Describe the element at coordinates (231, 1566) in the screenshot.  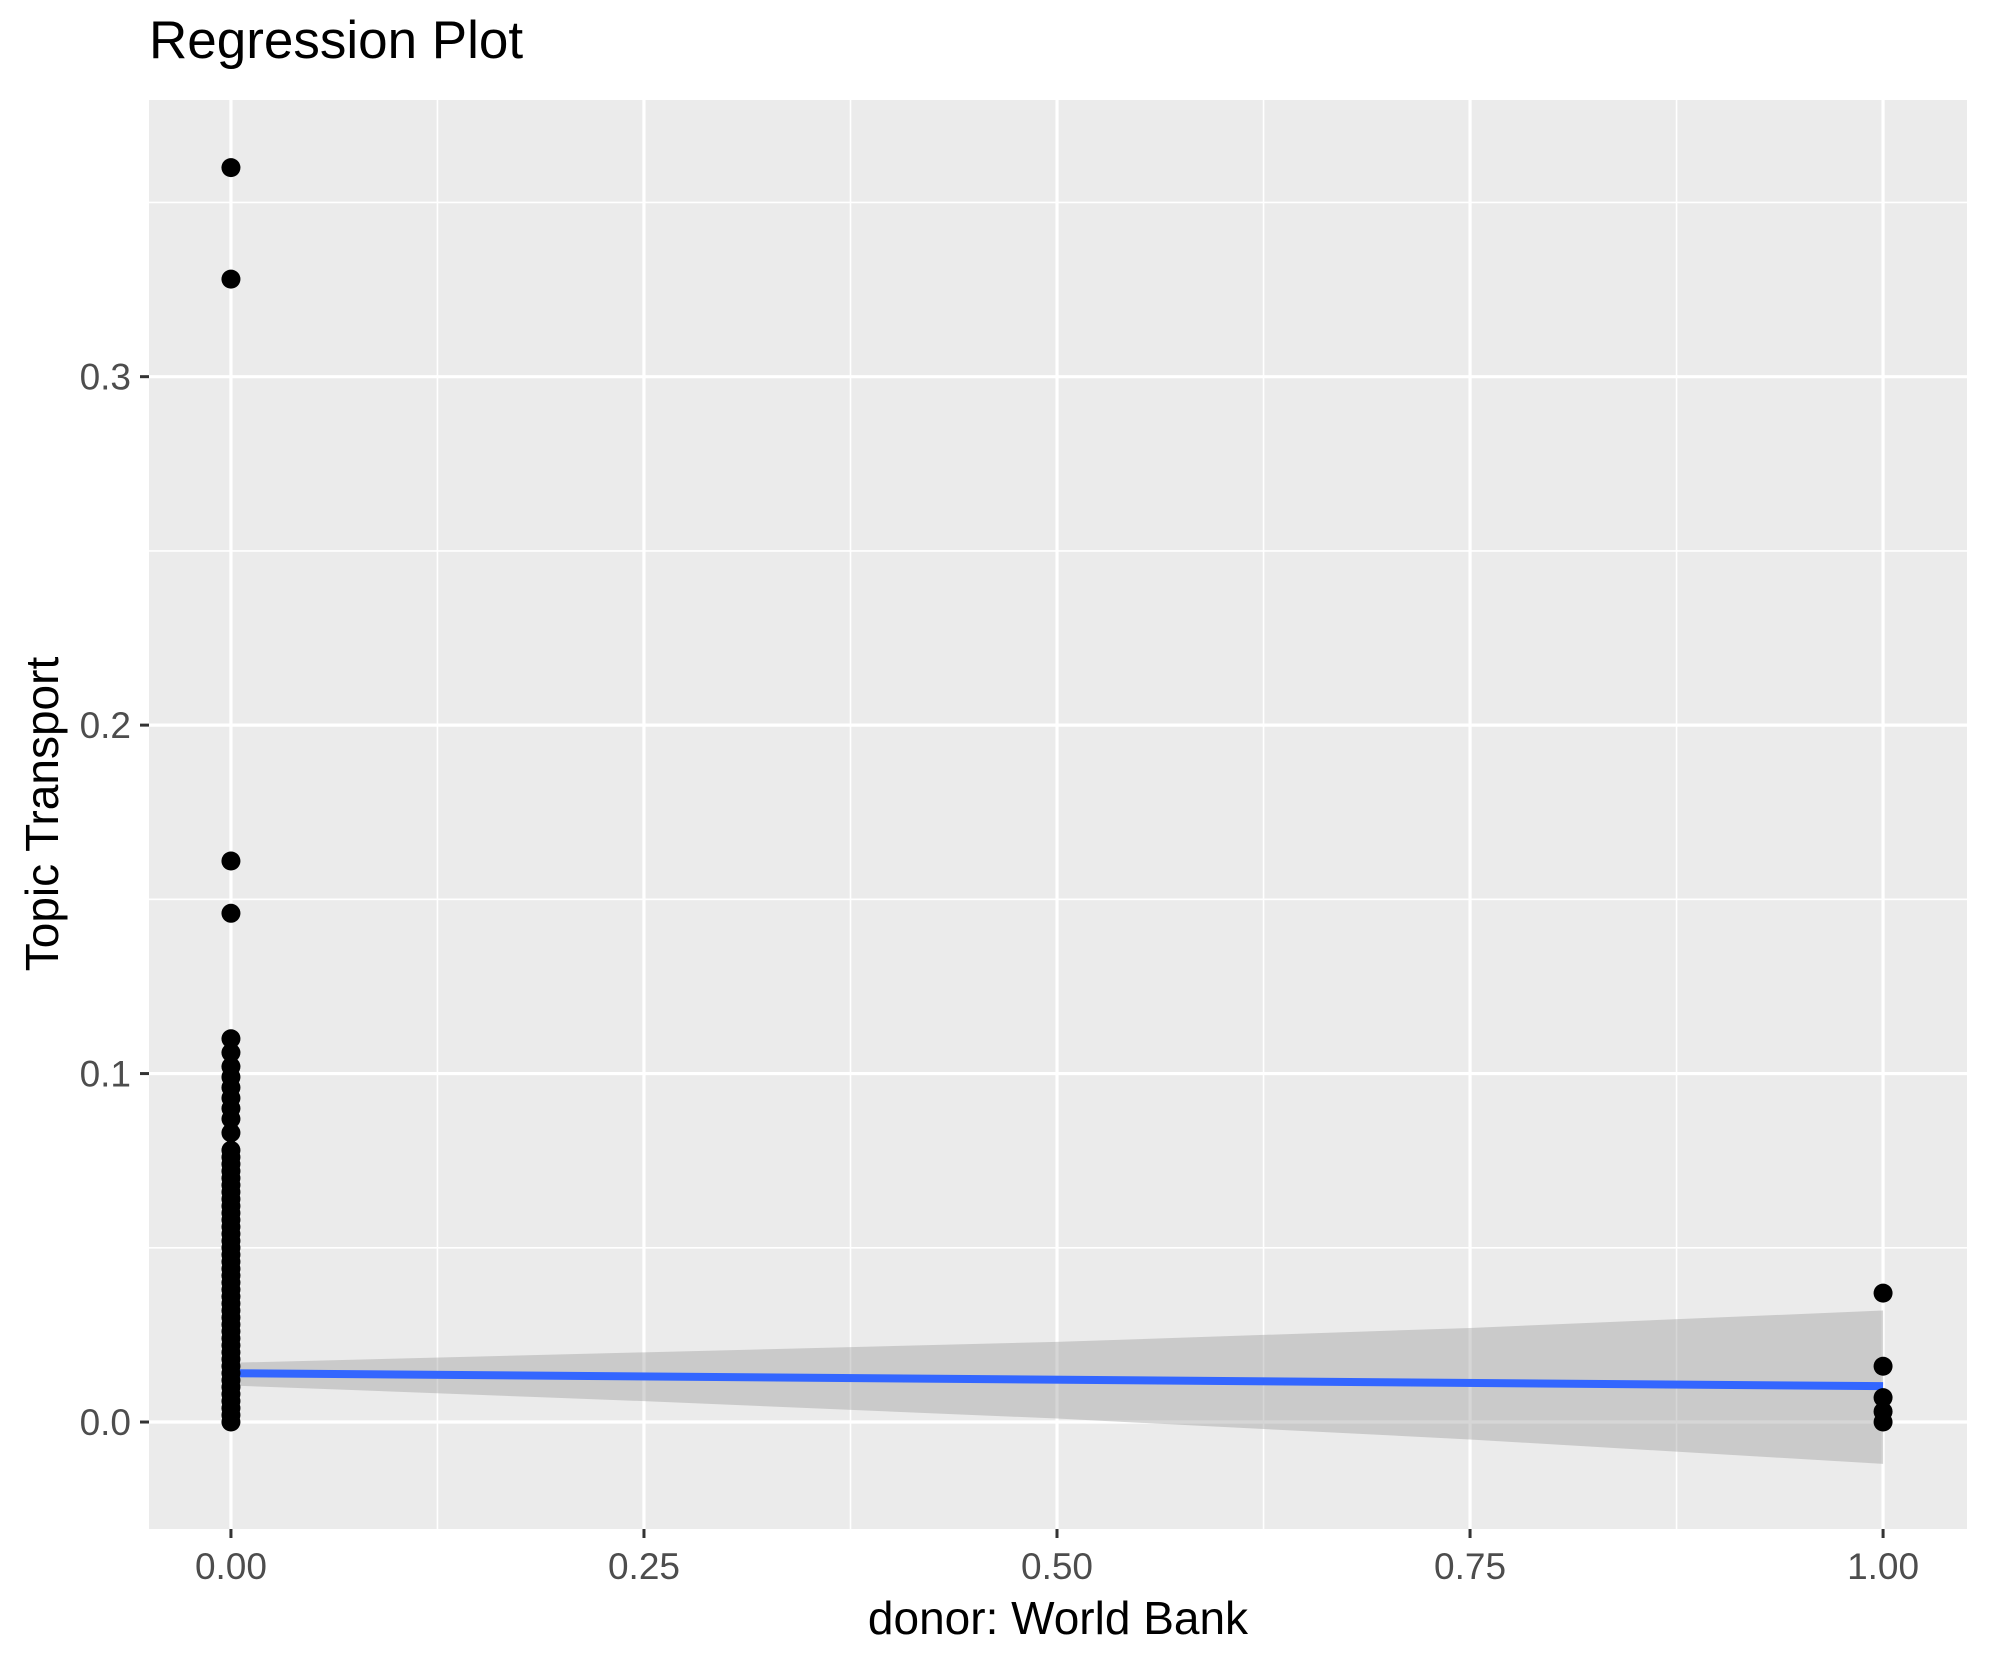
I see `x-tick-label: 0.00` at that location.